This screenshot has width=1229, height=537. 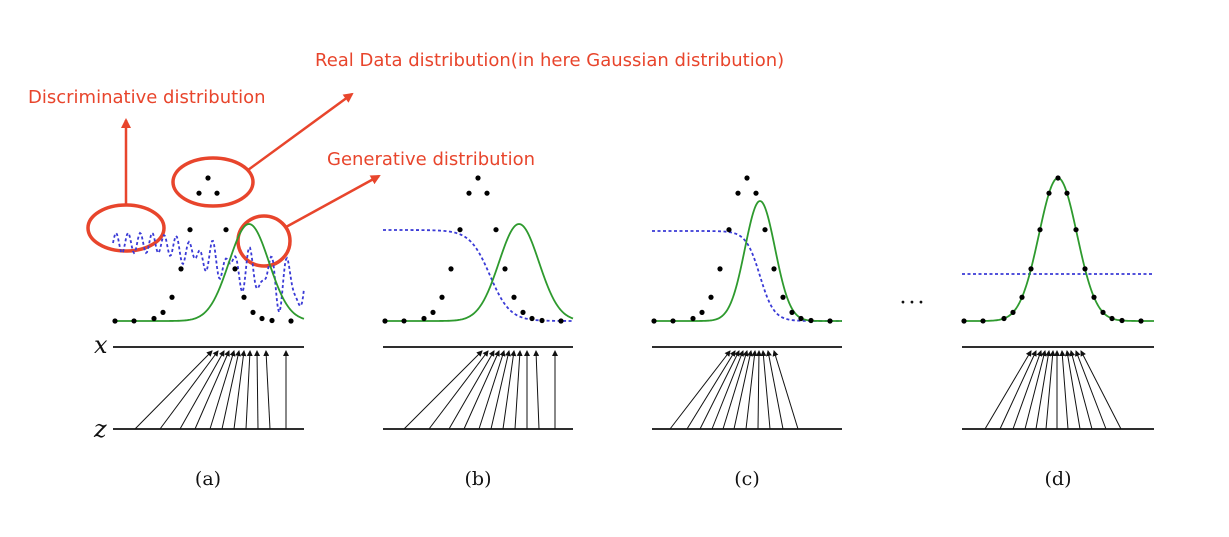 I want to click on mapping-arrows-d, so click(x=1053, y=390).